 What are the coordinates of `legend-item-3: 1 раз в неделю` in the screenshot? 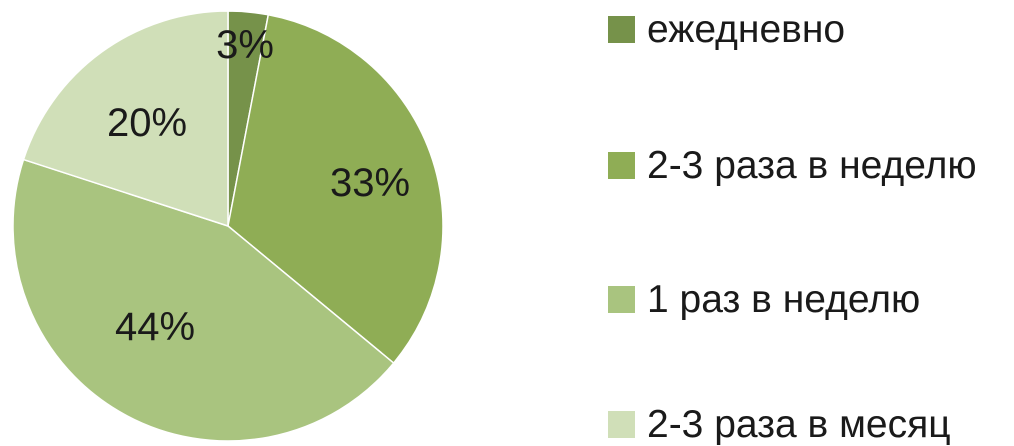 It's located at (764, 299).